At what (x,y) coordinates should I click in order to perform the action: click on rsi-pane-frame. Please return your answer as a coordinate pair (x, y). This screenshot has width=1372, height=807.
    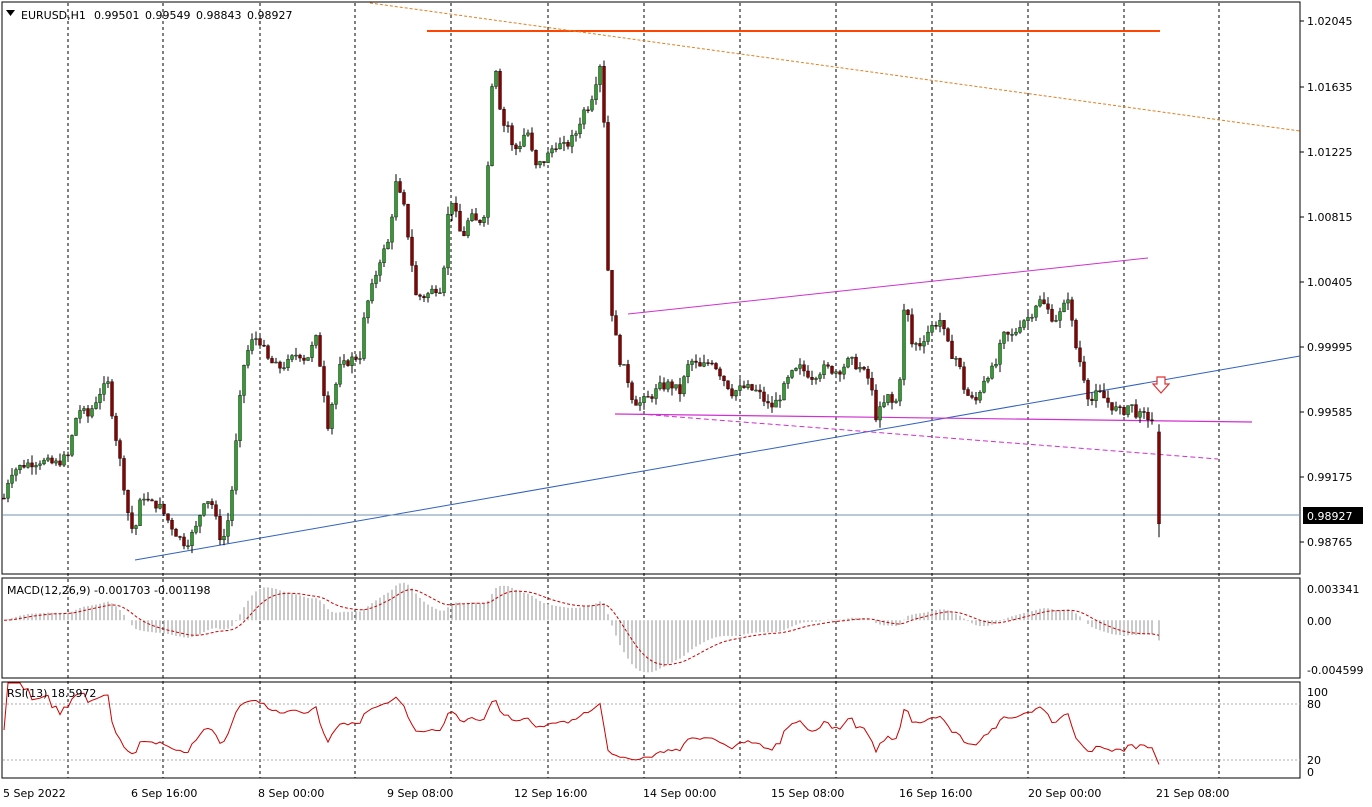
    Looking at the image, I should click on (651, 730).